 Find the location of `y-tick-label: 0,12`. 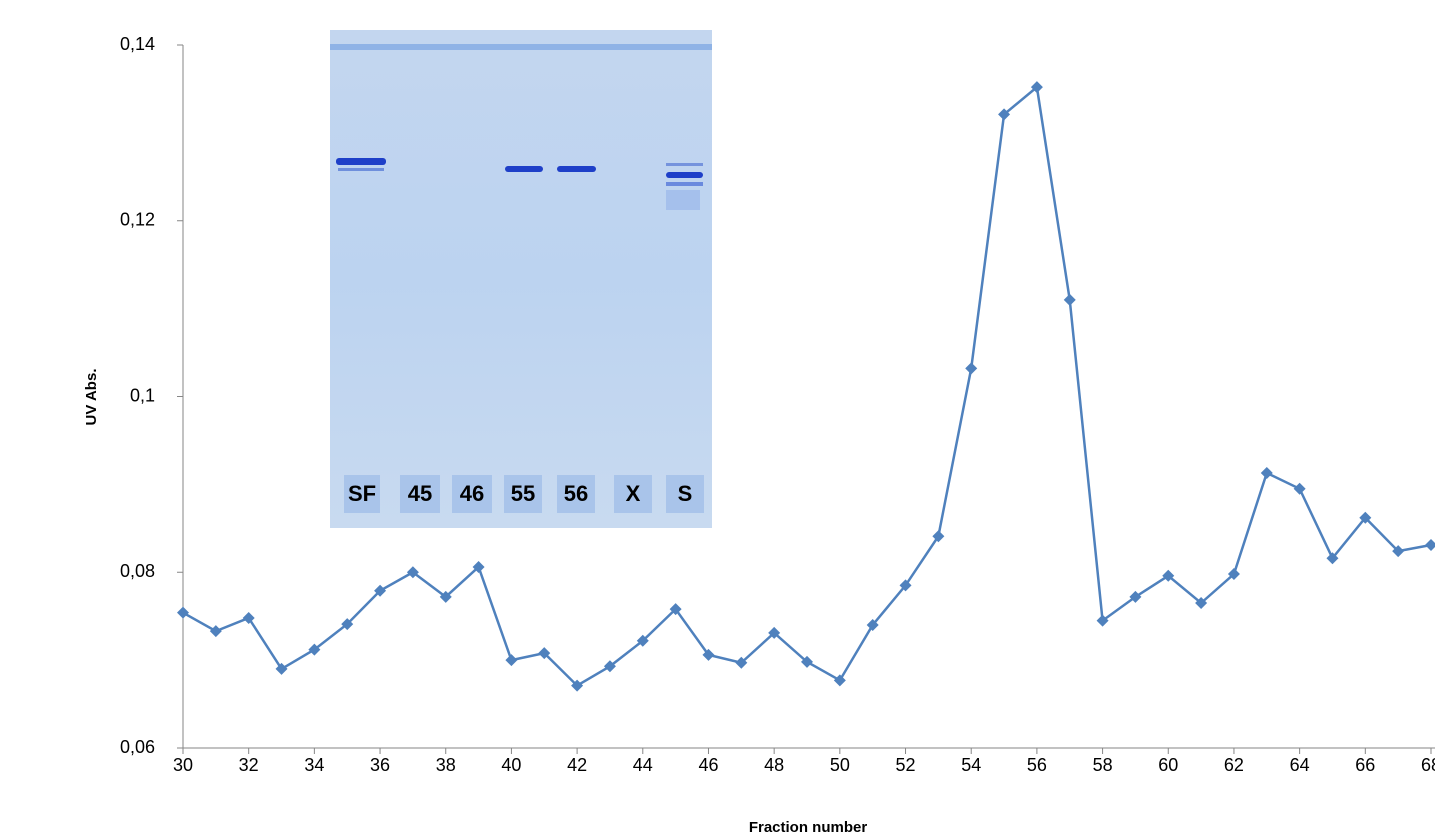

y-tick-label: 0,12 is located at coordinates (137, 220).